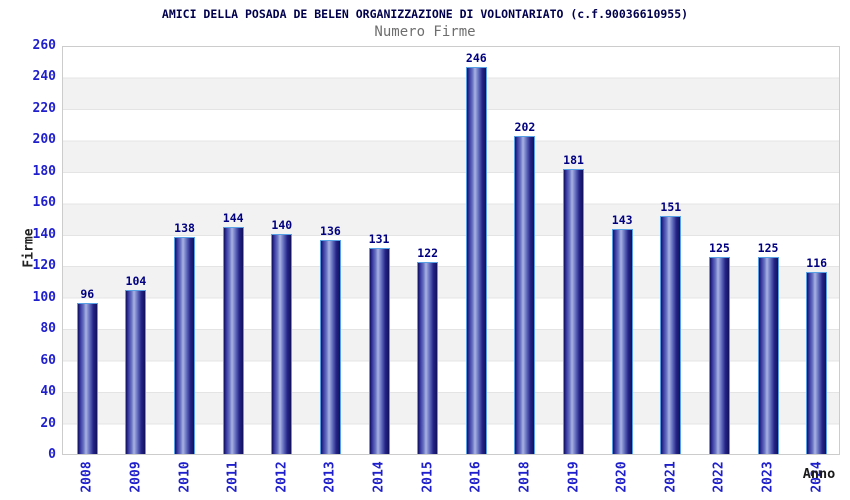 The image size is (850, 500). Describe the element at coordinates (379, 238) in the screenshot. I see `bar-value-label: 131` at that location.